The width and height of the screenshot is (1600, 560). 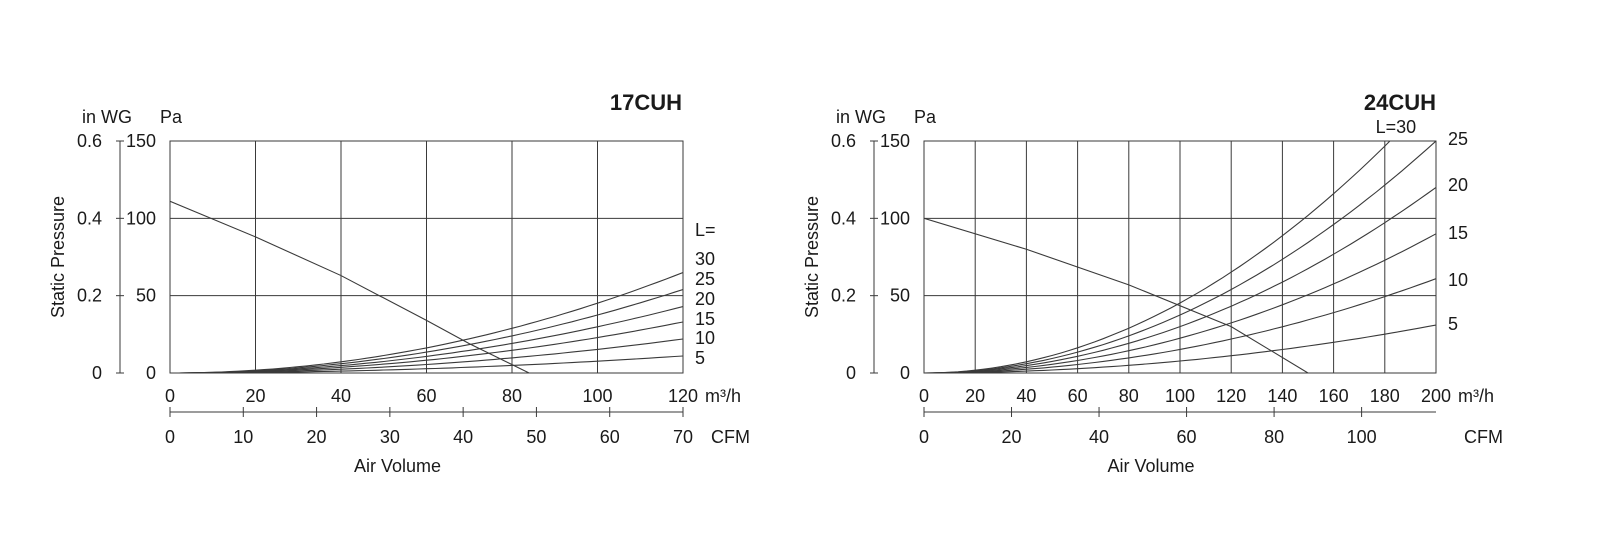 What do you see at coordinates (705, 259) in the screenshot?
I see `legend-label: 30` at bounding box center [705, 259].